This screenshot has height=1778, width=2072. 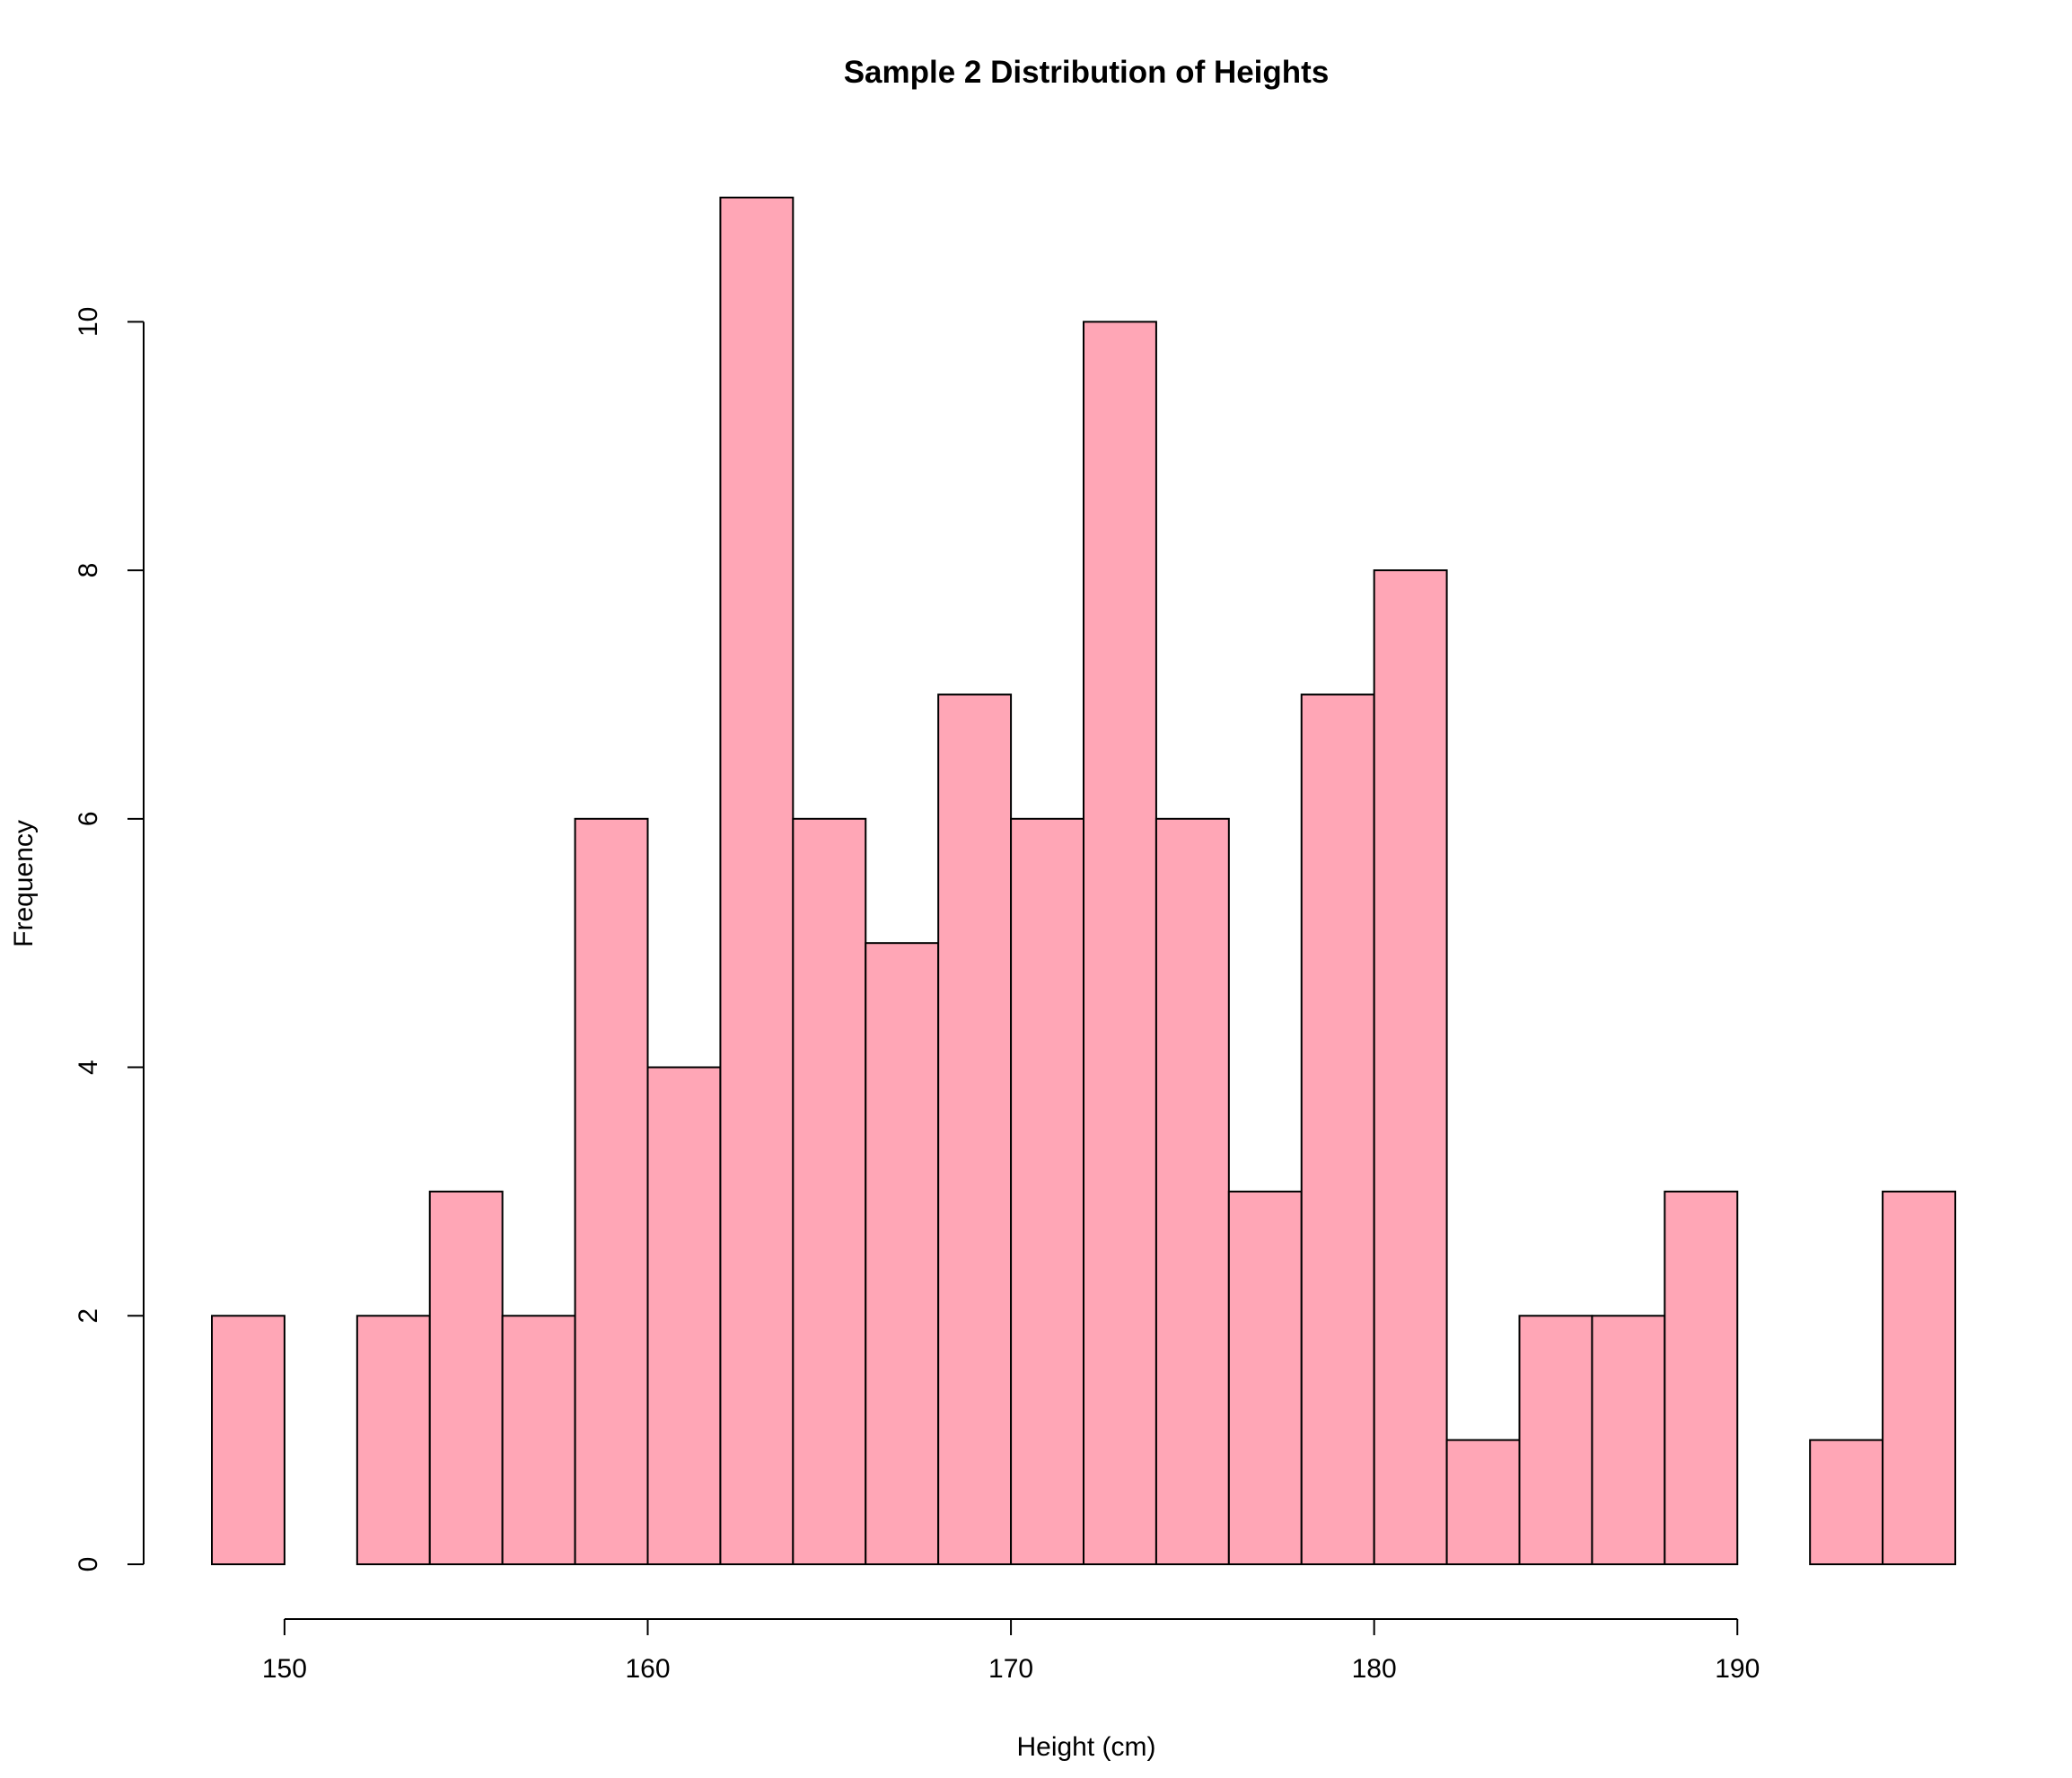 I want to click on y-tick-label: 10, so click(x=89, y=322).